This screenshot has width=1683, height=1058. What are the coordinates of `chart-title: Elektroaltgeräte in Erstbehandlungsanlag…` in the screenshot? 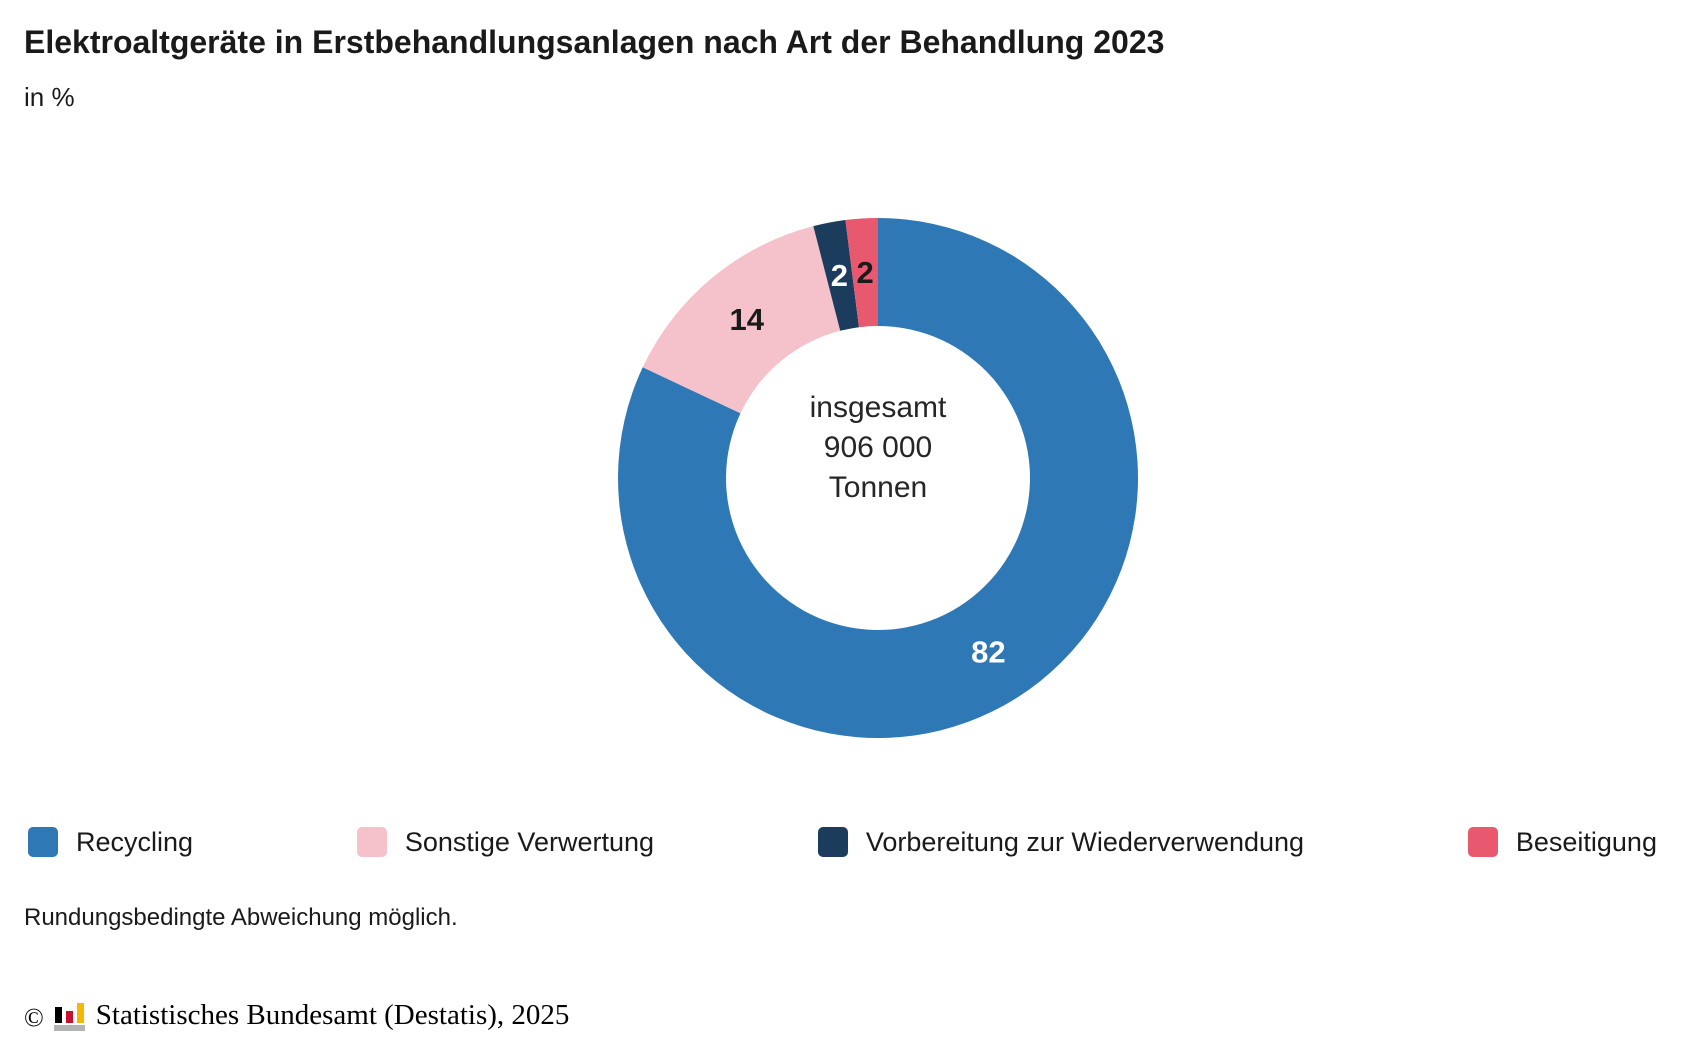 It's located at (594, 42).